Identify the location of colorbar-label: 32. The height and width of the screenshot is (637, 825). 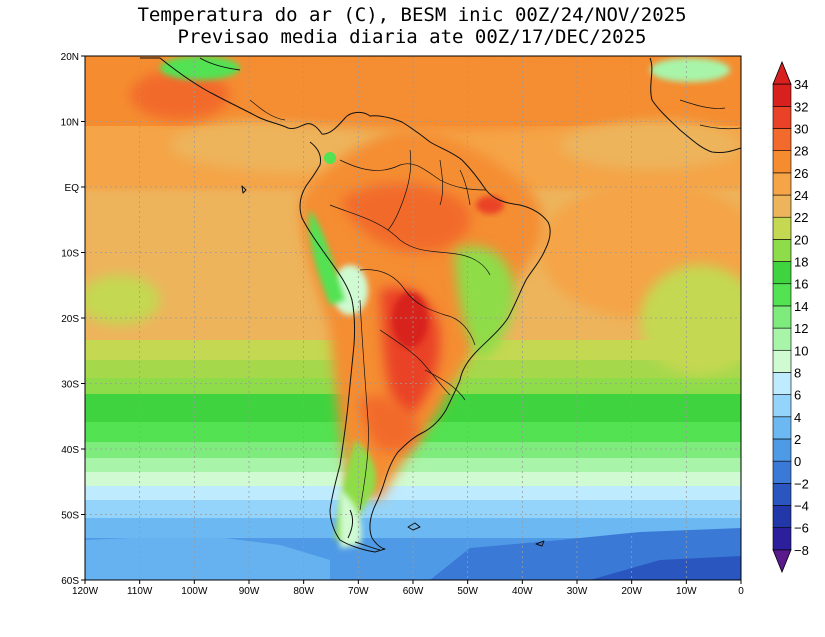
(801, 106).